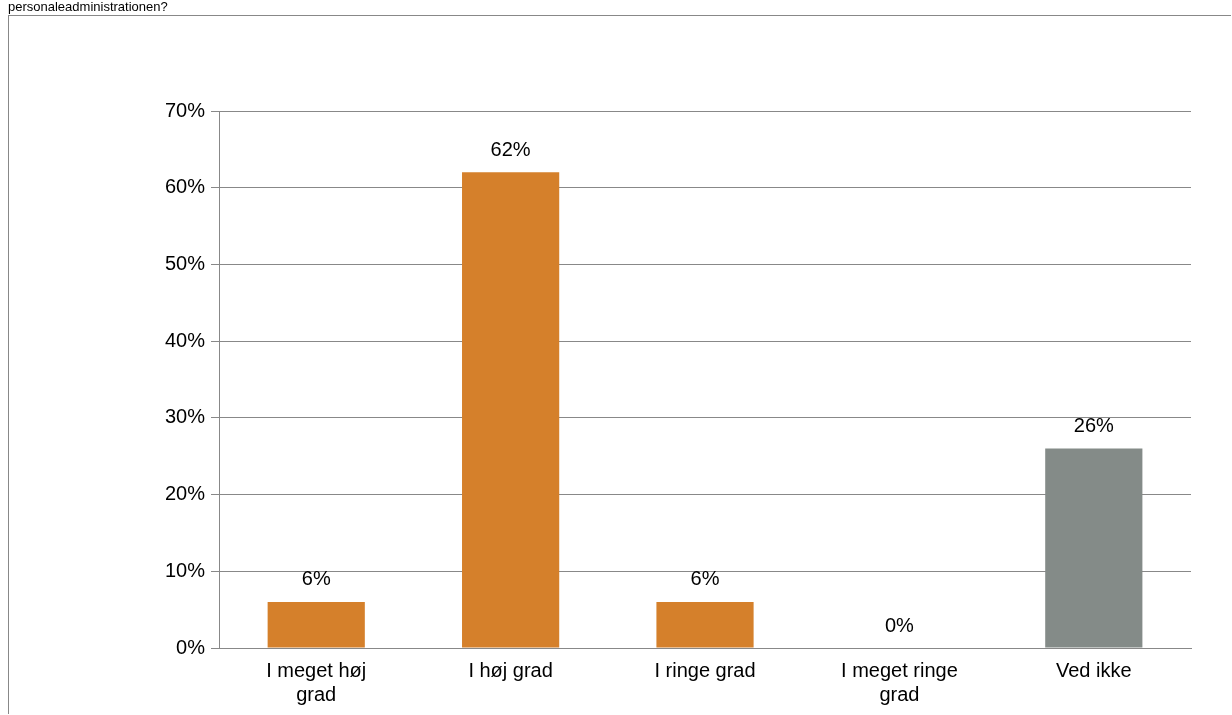 The width and height of the screenshot is (1232, 715). I want to click on y-tick-label: 70%, so click(185, 109).